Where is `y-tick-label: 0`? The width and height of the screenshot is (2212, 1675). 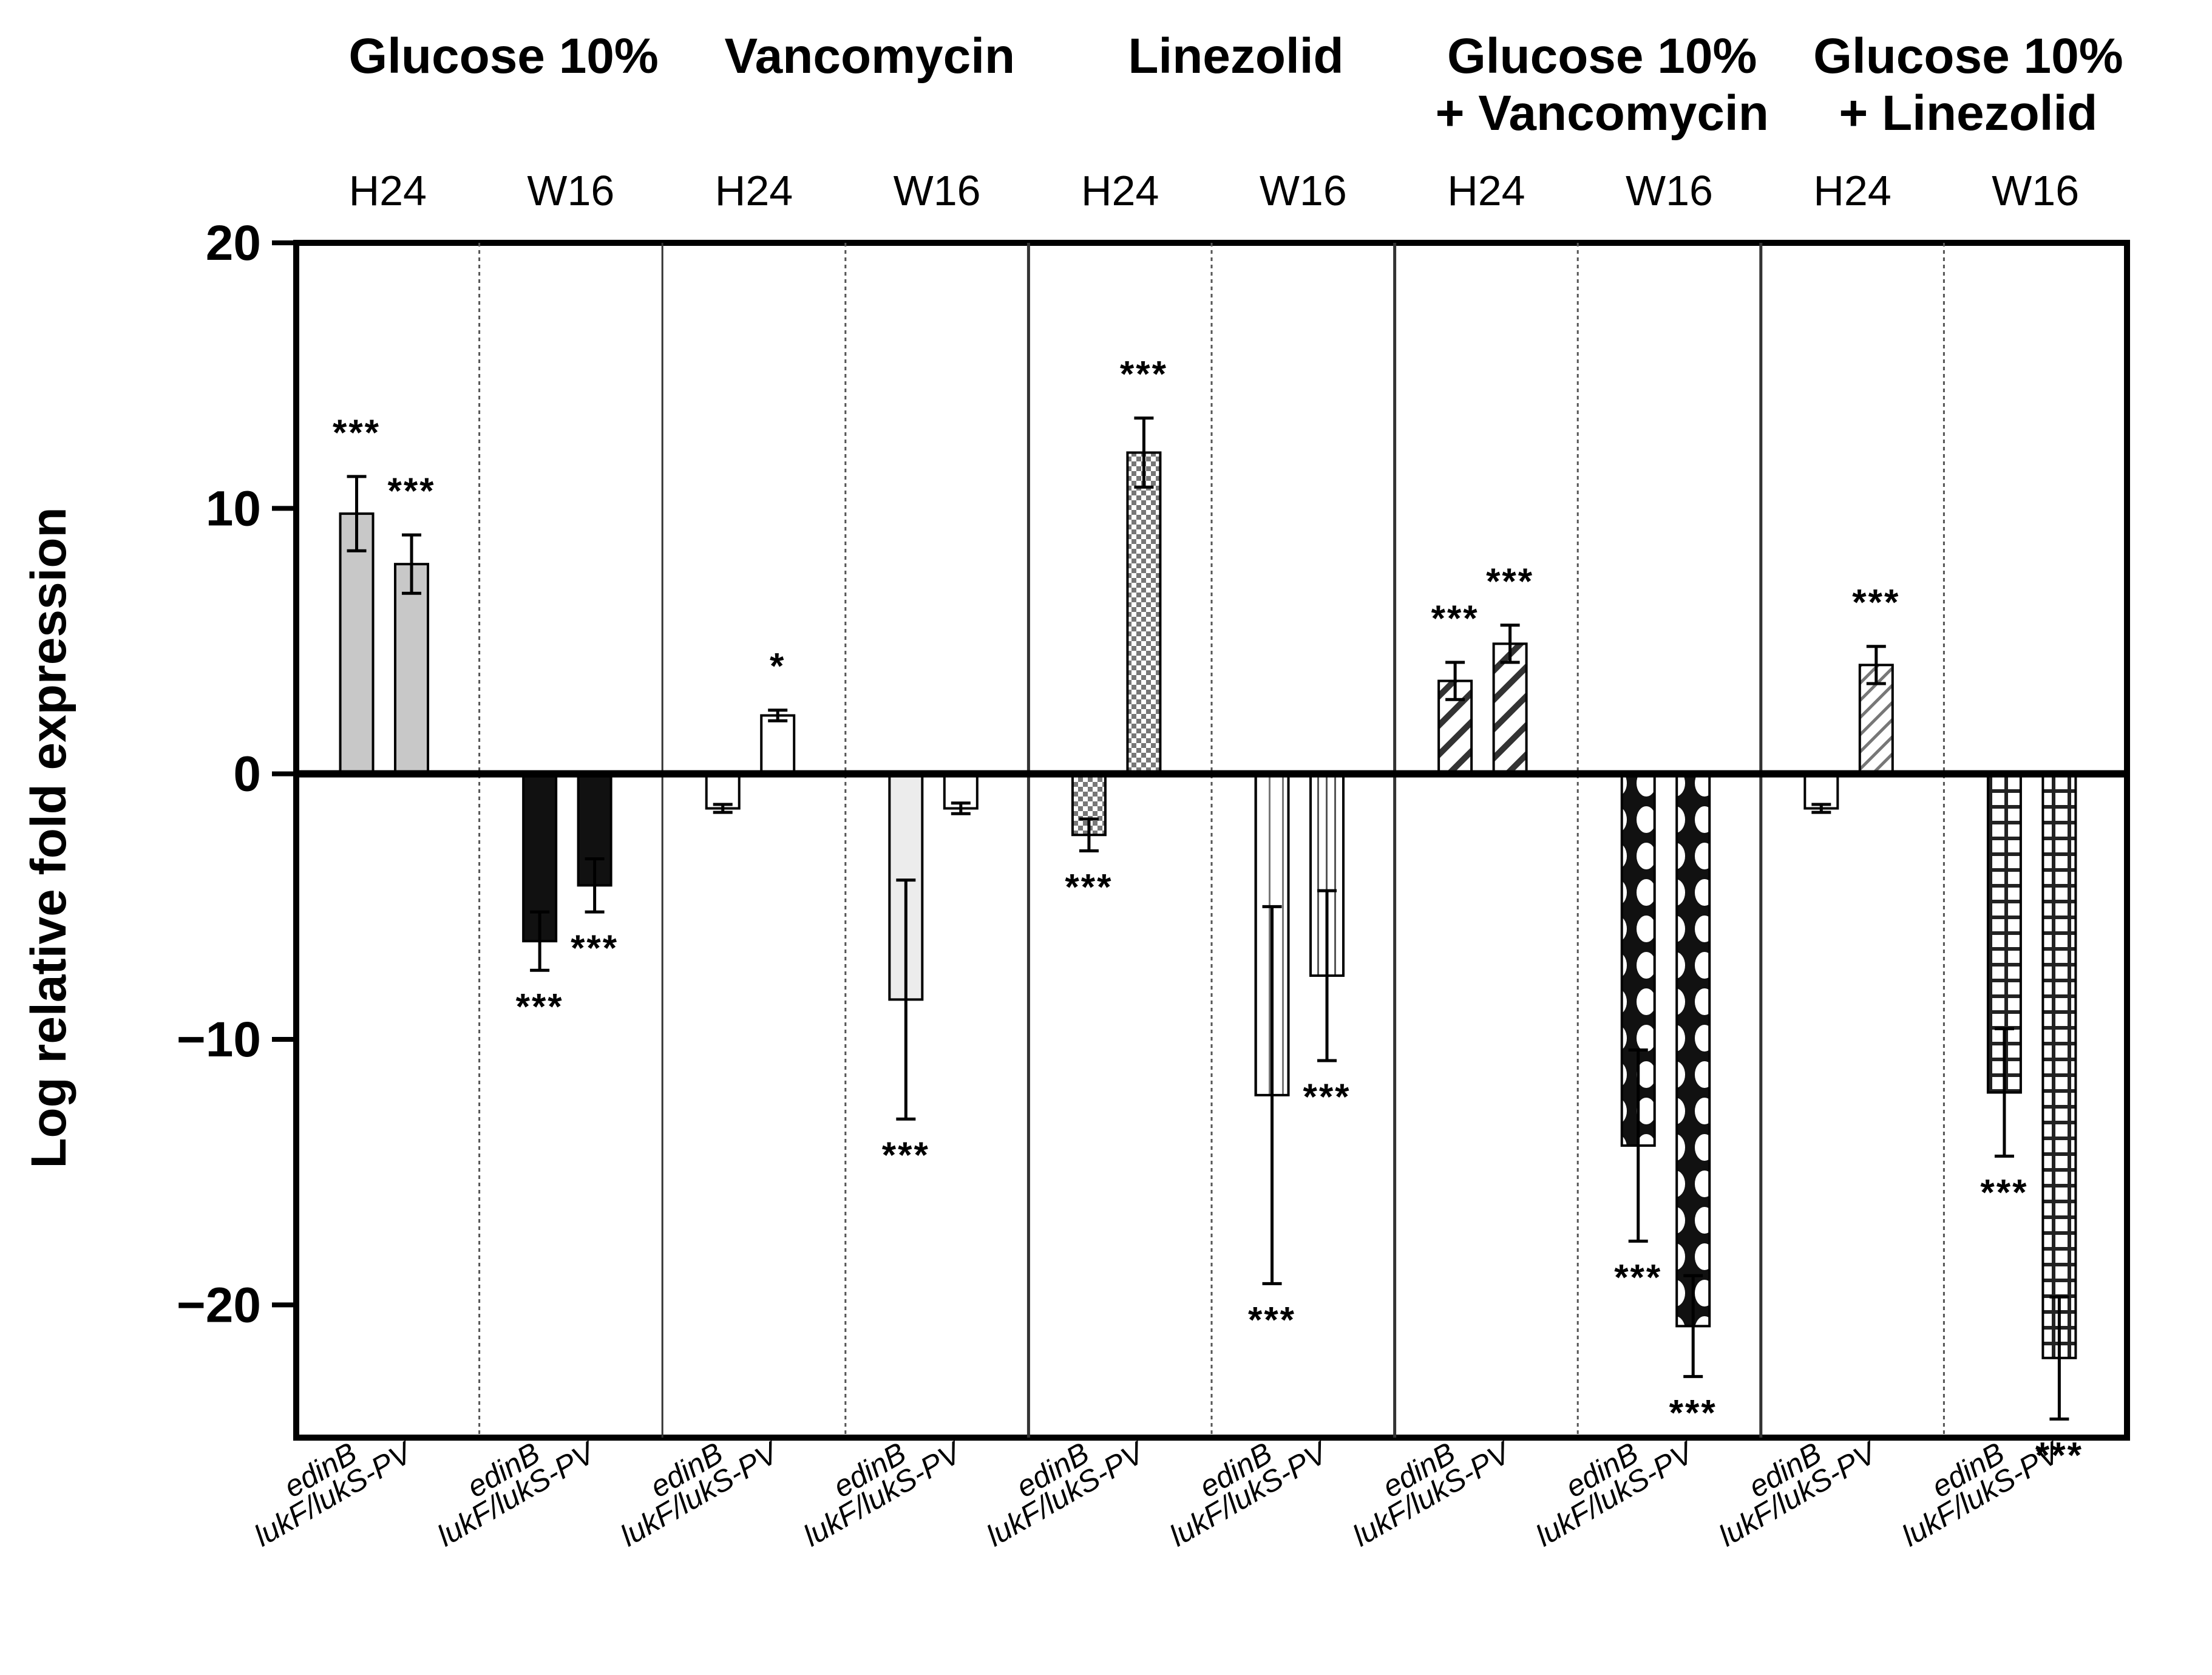
y-tick-label: 0 is located at coordinates (247, 774).